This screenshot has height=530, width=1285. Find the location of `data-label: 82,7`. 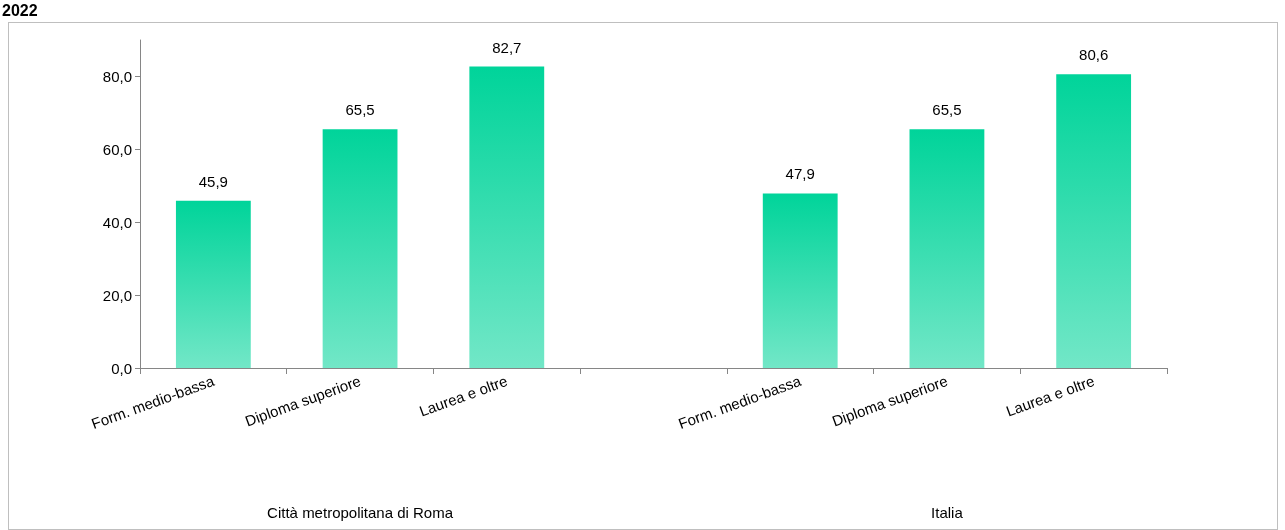

data-label: 82,7 is located at coordinates (507, 47).